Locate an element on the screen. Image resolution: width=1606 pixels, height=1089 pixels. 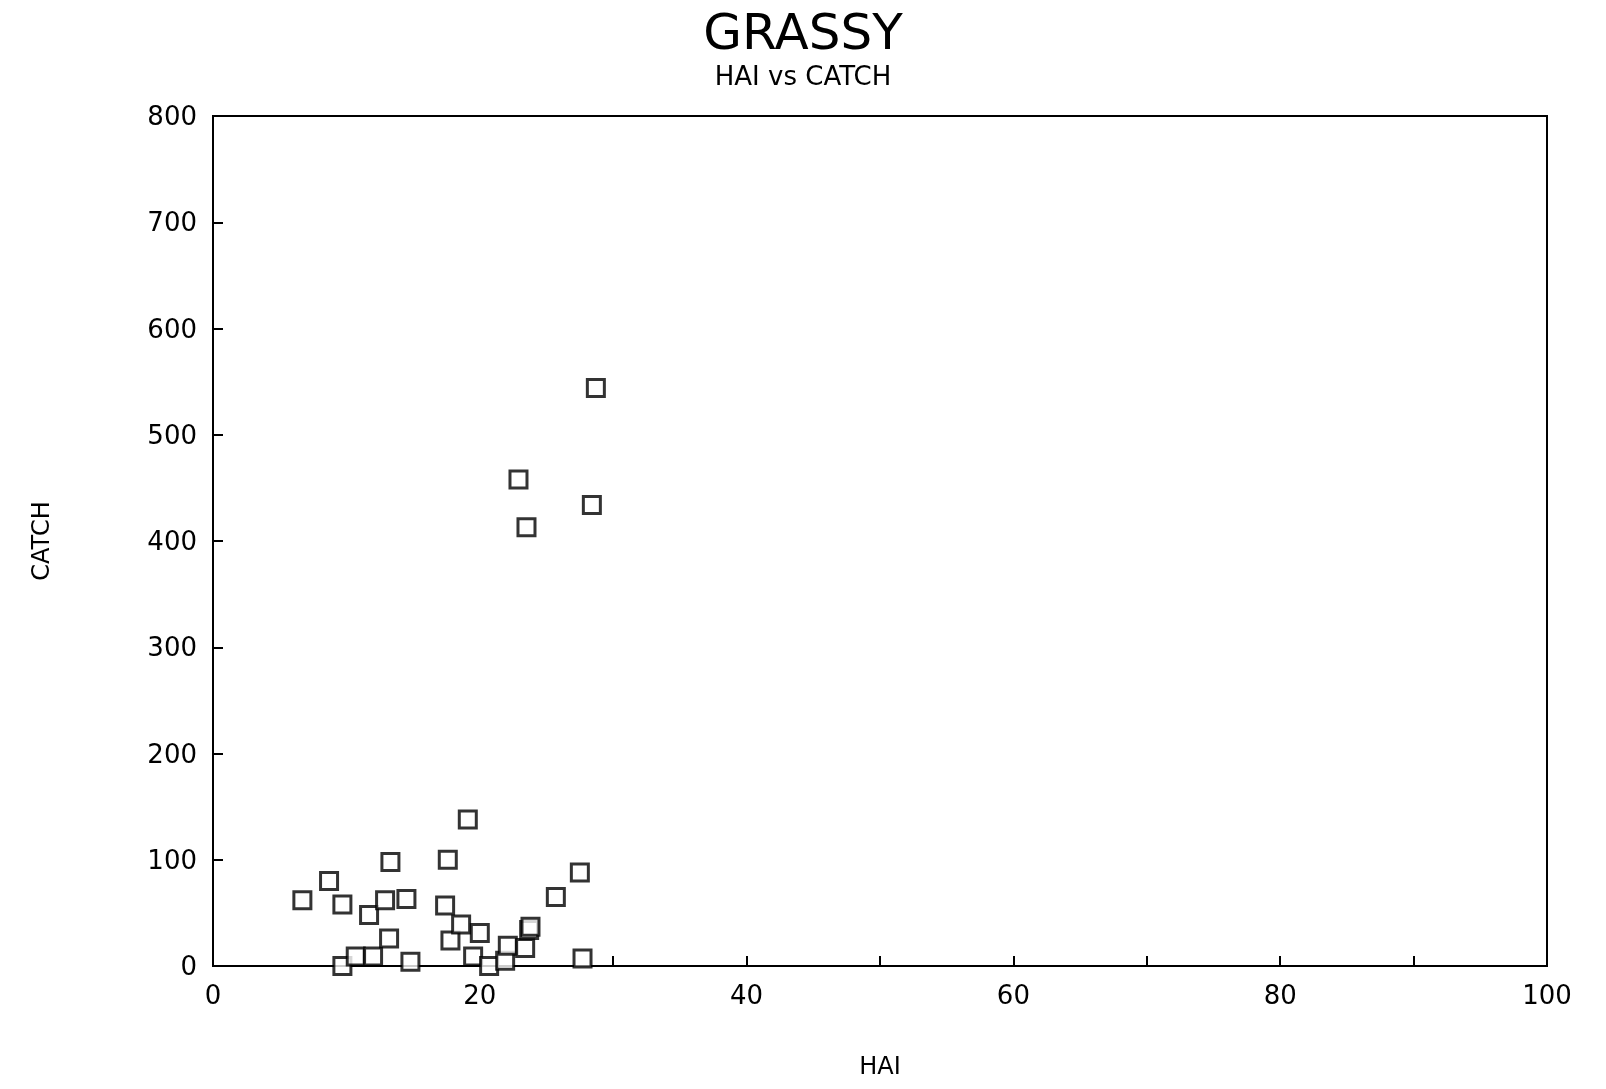
y-tick-label: 0 is located at coordinates (188, 966).